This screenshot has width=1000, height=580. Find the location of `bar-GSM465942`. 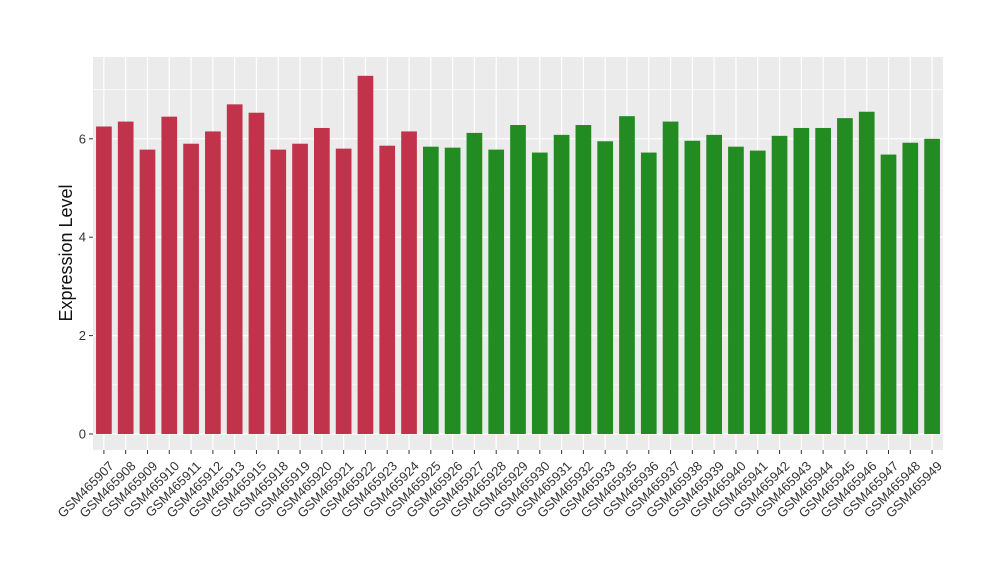

bar-GSM465942 is located at coordinates (779, 284).